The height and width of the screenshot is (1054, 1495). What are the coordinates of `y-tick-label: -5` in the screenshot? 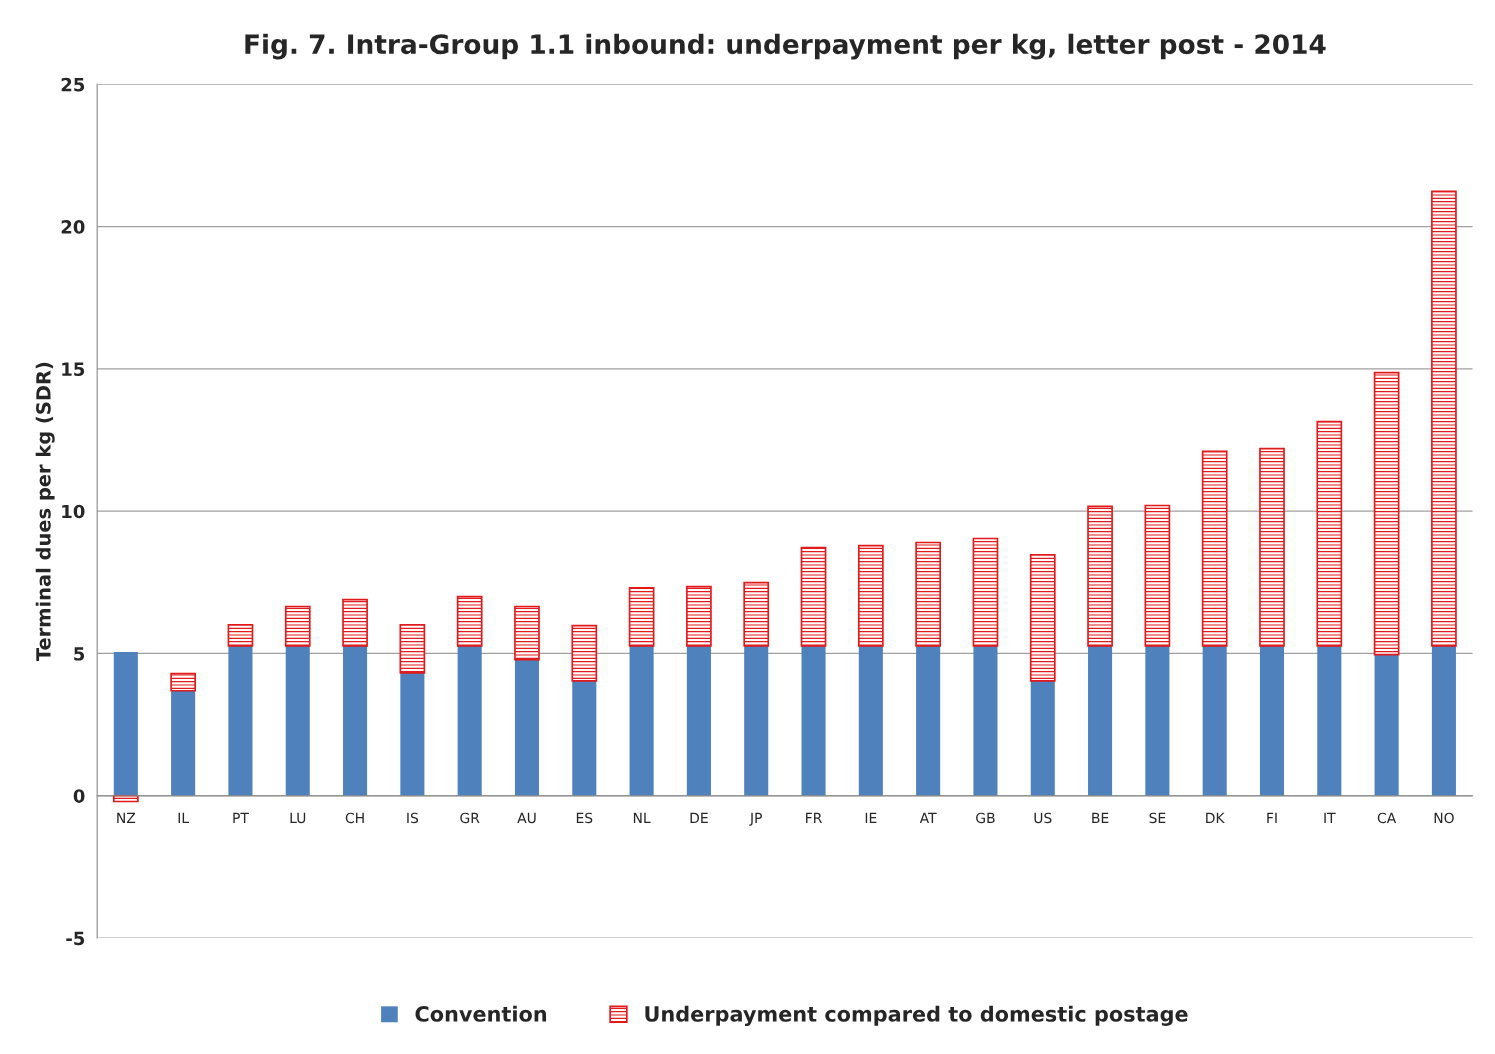 It's located at (75, 938).